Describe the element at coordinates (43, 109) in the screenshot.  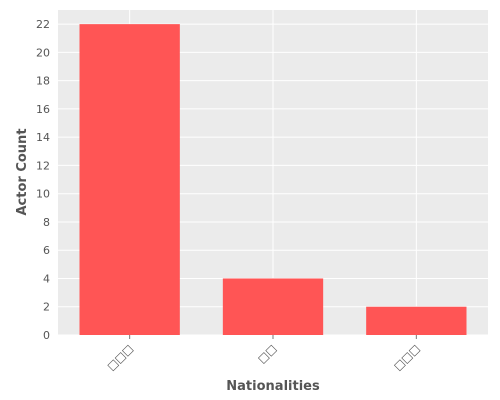
I see `y-tick-label: 16` at that location.